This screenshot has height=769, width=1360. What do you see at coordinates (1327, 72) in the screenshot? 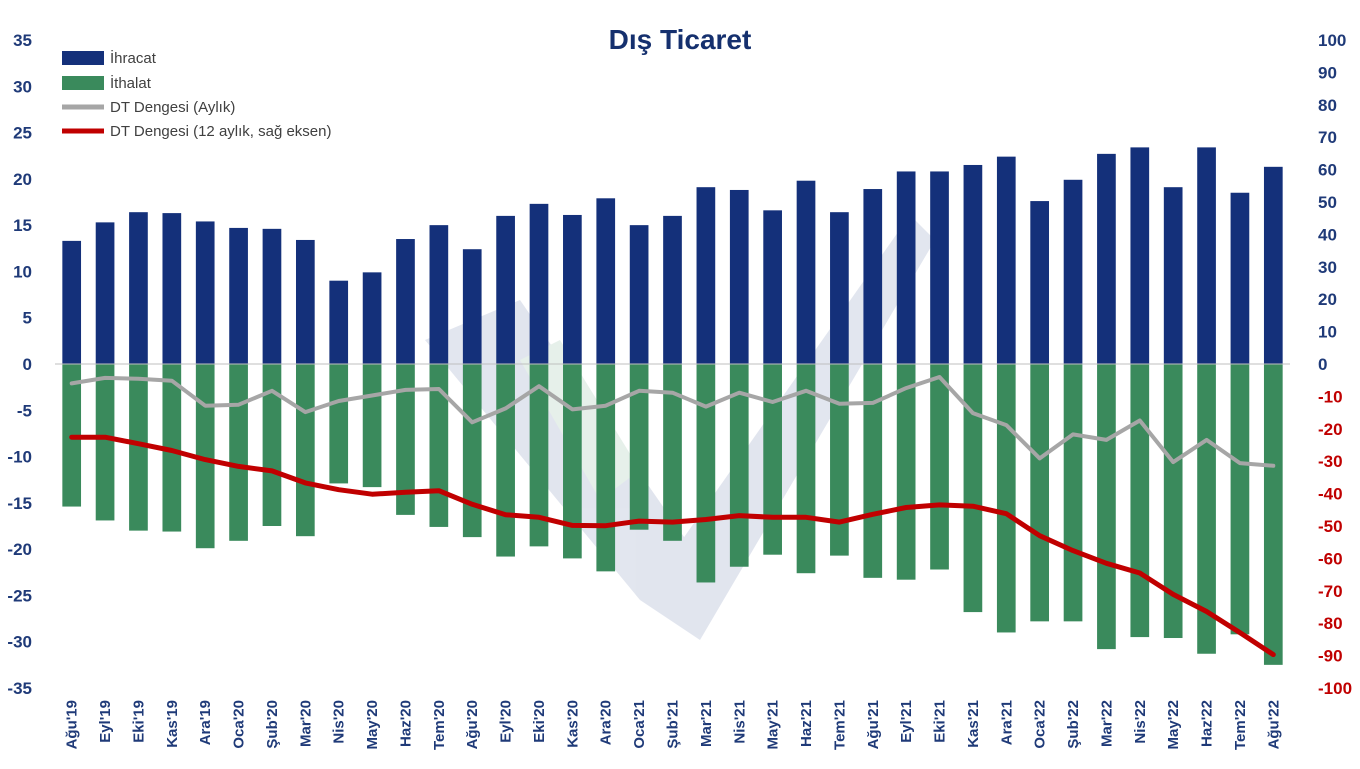
I see `right-axis-tick-label: 90` at bounding box center [1327, 72].